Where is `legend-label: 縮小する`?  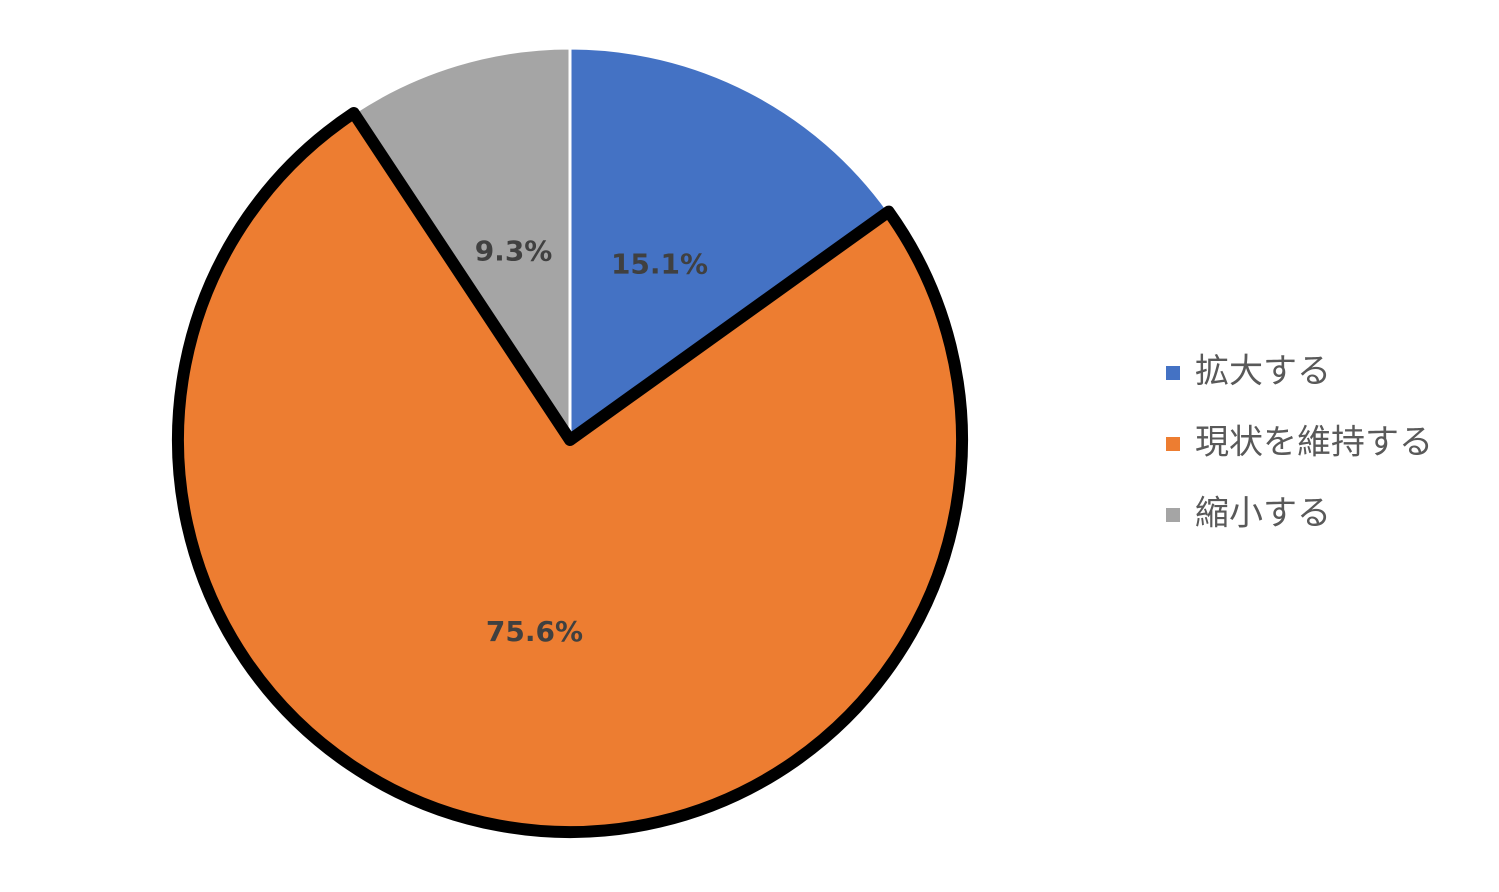 legend-label: 縮小する is located at coordinates (1263, 514).